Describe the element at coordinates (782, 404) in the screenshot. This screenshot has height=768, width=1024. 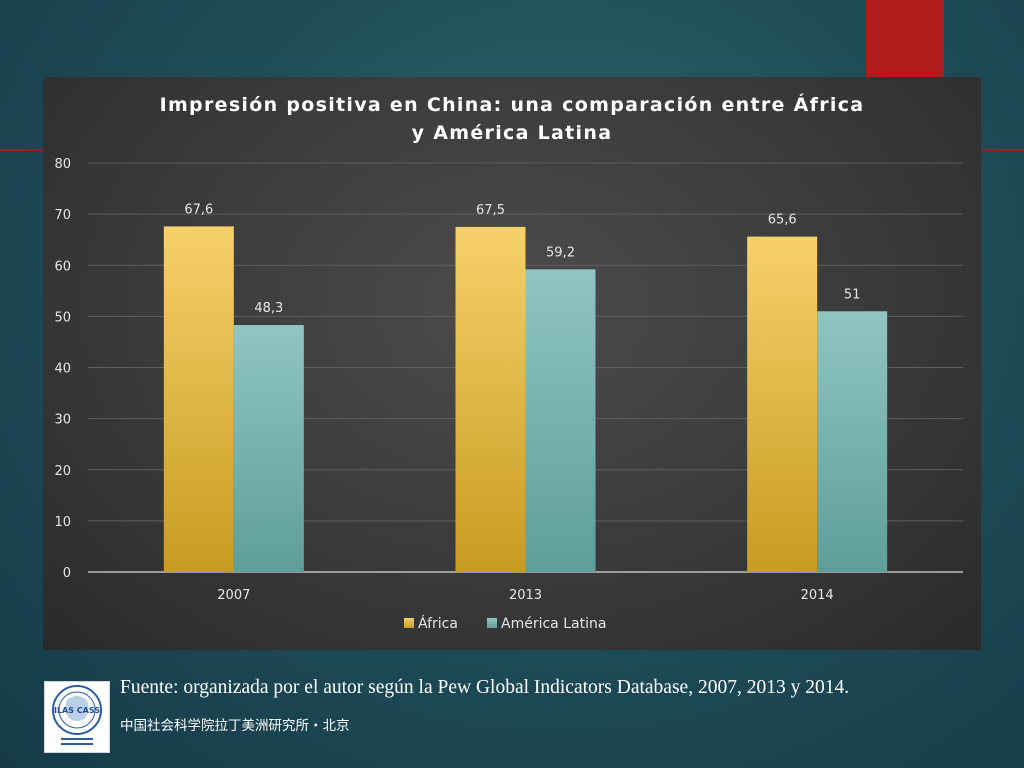
I see `bar-africa-2014` at that location.